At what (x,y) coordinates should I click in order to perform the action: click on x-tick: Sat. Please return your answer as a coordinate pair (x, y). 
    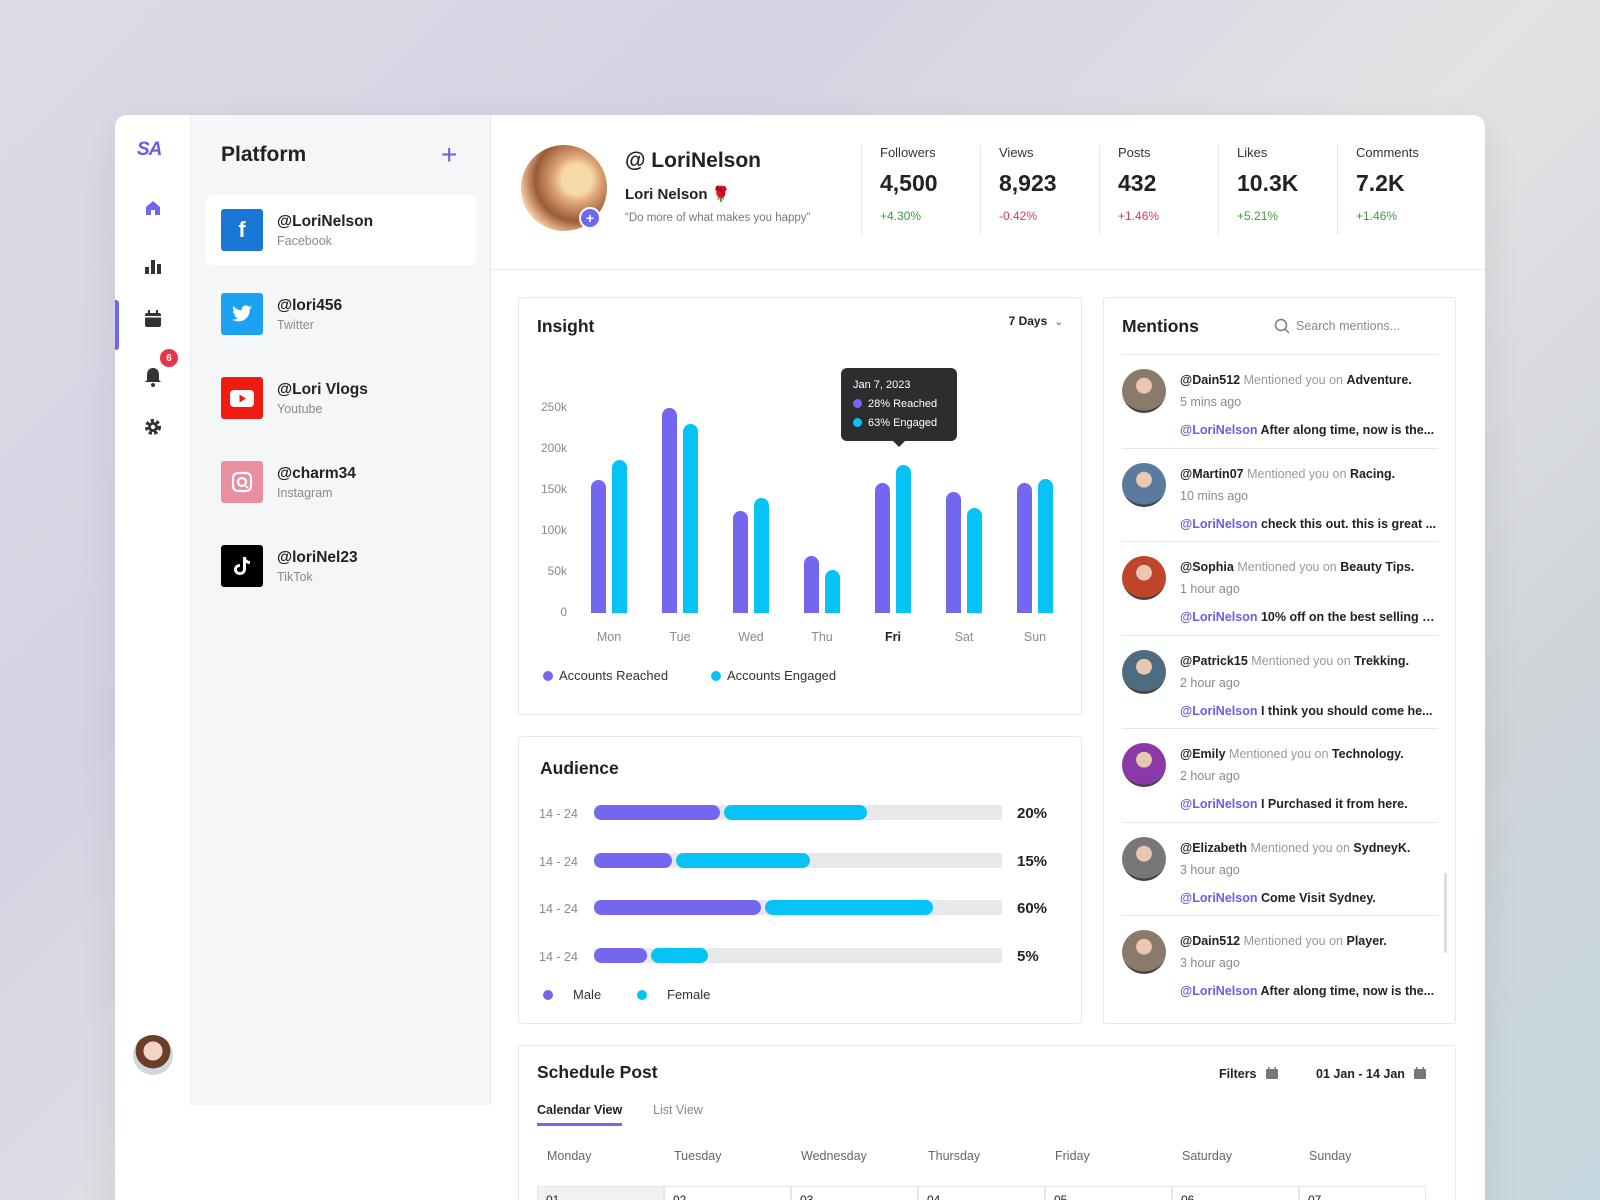
    Looking at the image, I should click on (964, 637).